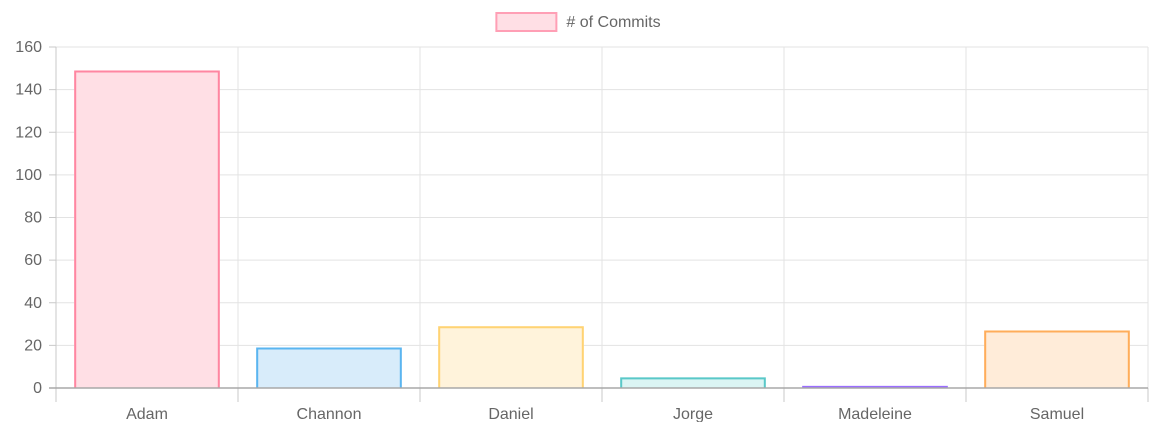 Image resolution: width=1149 pixels, height=427 pixels. I want to click on x-tick-label: Madeleine, so click(875, 414).